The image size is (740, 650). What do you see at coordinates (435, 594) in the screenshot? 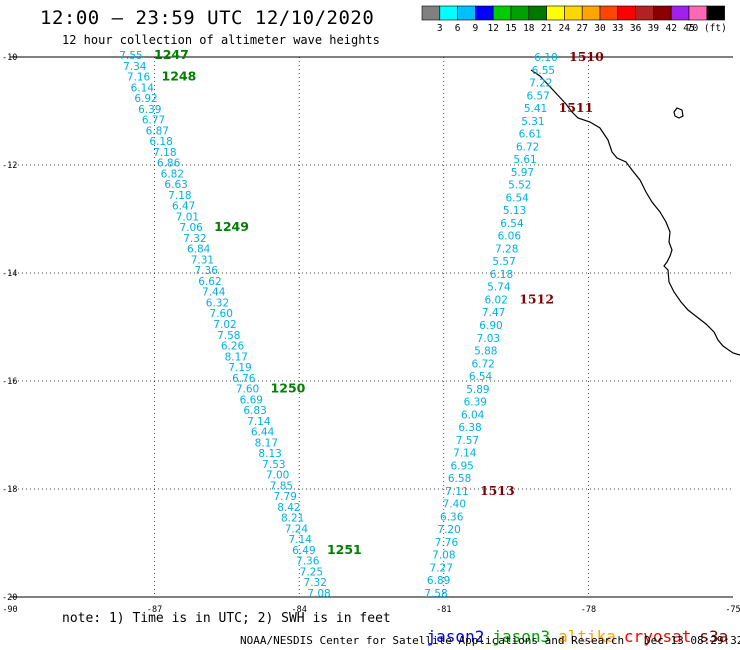
I see `wave-height-value: 7.58` at bounding box center [435, 594].